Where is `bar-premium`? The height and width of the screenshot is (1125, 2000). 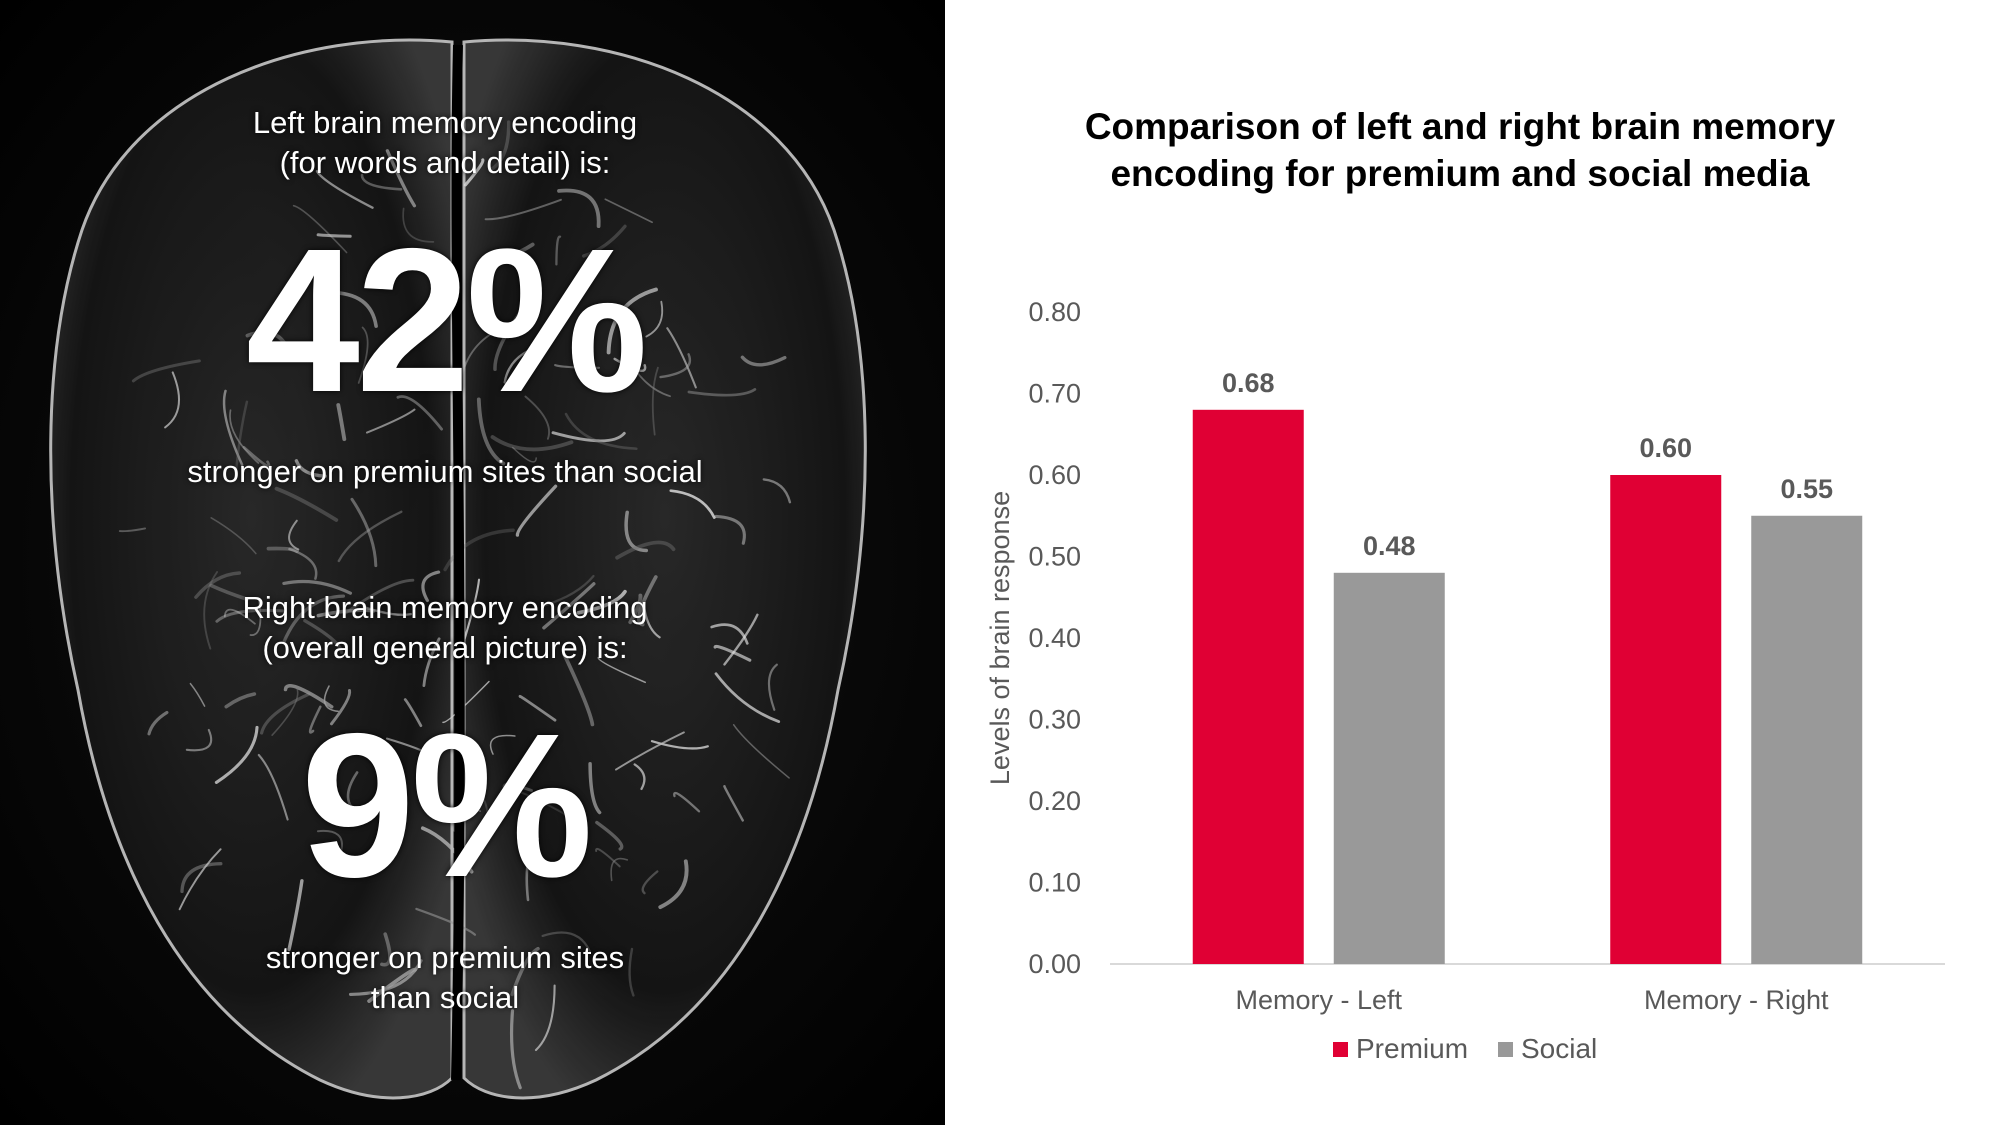 bar-premium is located at coordinates (1248, 686).